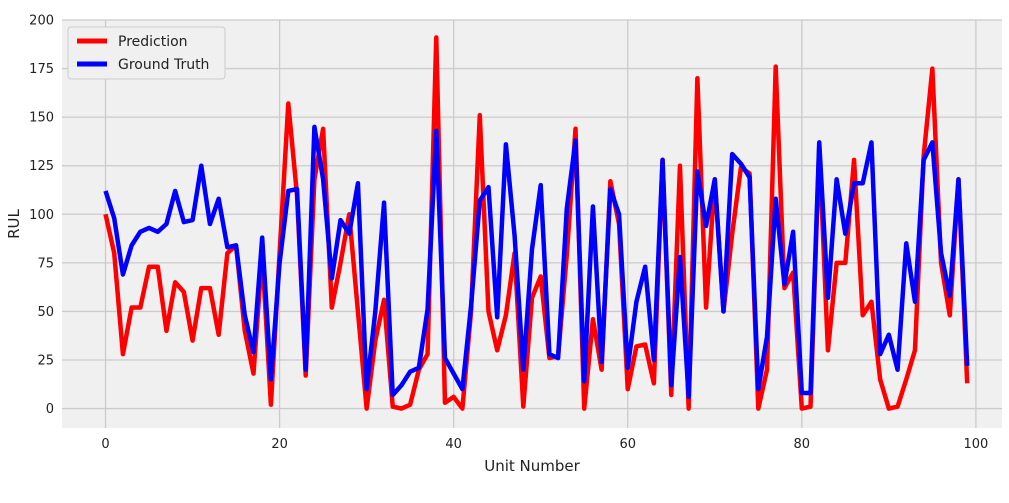 The height and width of the screenshot is (503, 1009). Describe the element at coordinates (41, 69) in the screenshot. I see `y-tick-label: 175` at that location.